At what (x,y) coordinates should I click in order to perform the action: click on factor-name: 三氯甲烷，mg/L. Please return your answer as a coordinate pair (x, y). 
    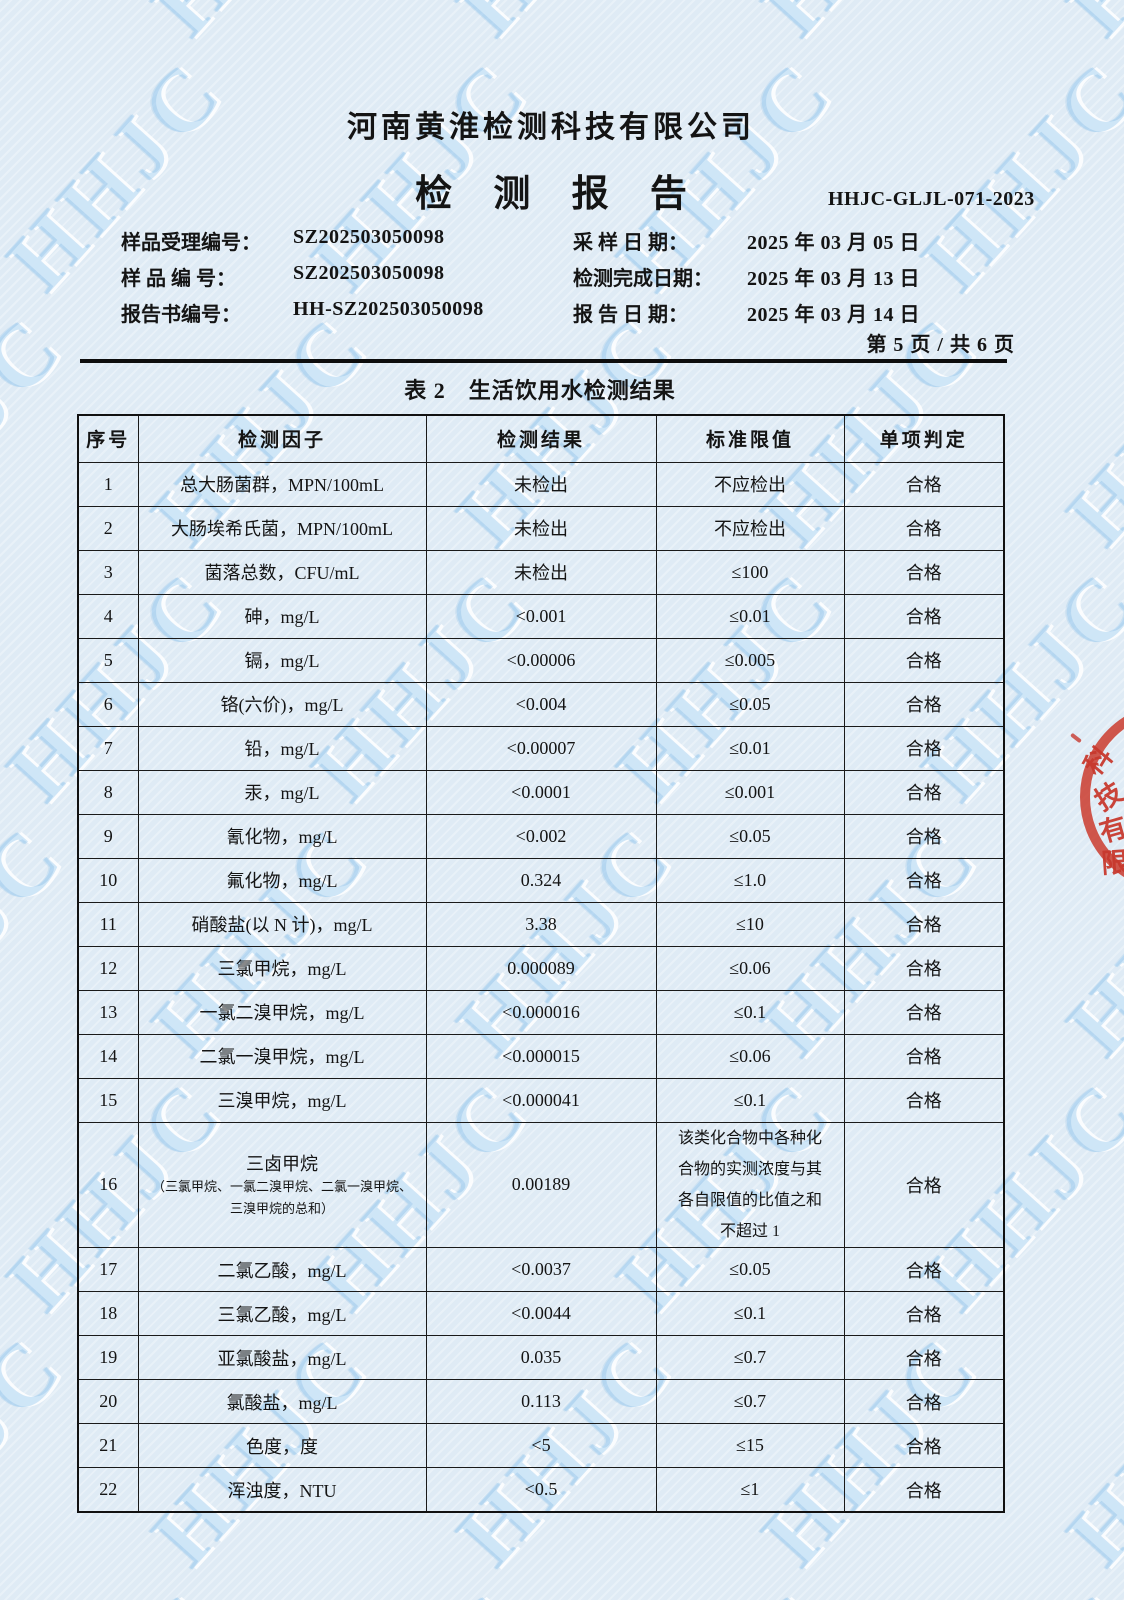
    Looking at the image, I should click on (282, 969).